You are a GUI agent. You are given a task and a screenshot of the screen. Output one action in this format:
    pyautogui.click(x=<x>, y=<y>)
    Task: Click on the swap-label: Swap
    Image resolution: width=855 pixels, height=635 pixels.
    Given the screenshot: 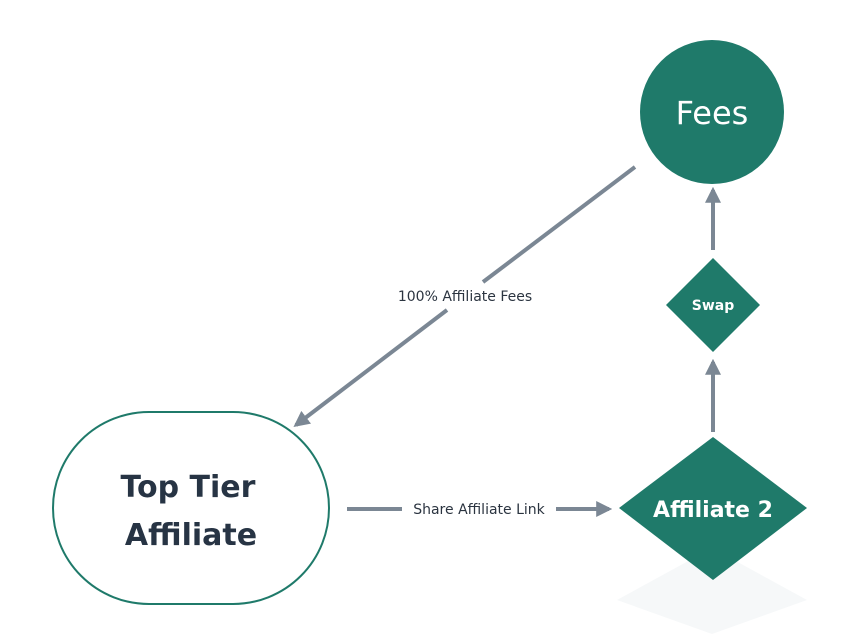 What is the action you would take?
    pyautogui.click(x=713, y=306)
    